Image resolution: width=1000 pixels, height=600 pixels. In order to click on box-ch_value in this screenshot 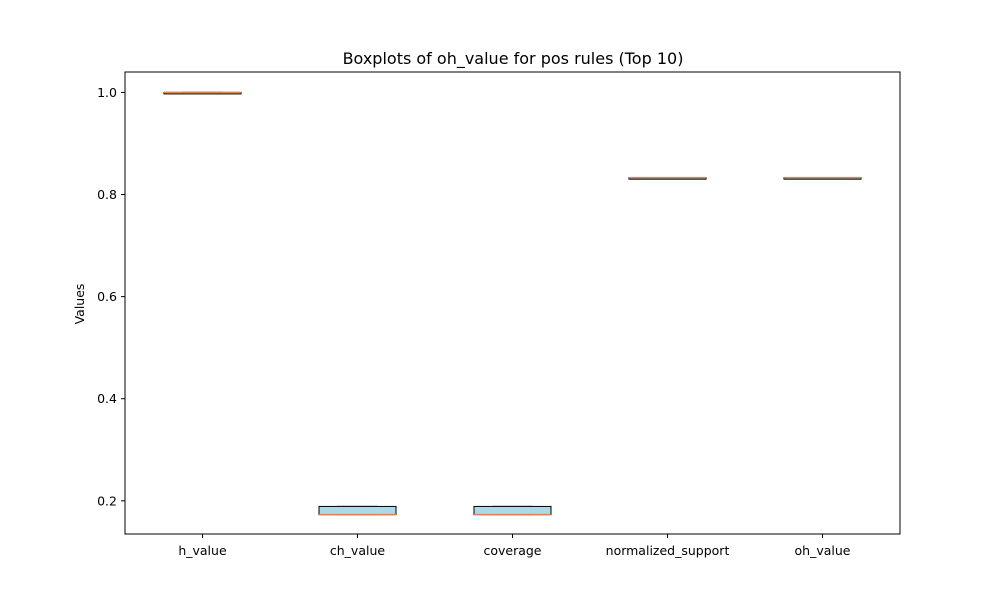, I will do `click(357, 510)`.